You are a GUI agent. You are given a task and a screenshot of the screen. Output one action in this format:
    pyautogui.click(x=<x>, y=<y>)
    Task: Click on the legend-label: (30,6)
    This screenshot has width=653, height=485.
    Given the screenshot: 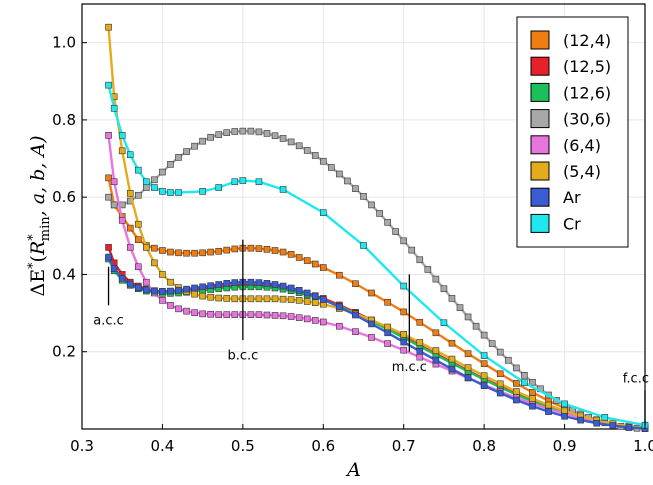 What is the action you would take?
    pyautogui.click(x=587, y=119)
    